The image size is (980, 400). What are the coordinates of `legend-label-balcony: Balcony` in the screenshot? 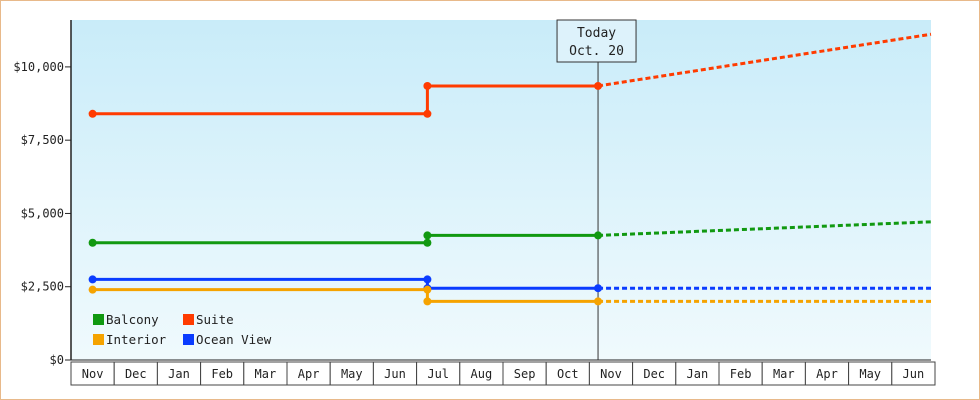 It's located at (132, 319).